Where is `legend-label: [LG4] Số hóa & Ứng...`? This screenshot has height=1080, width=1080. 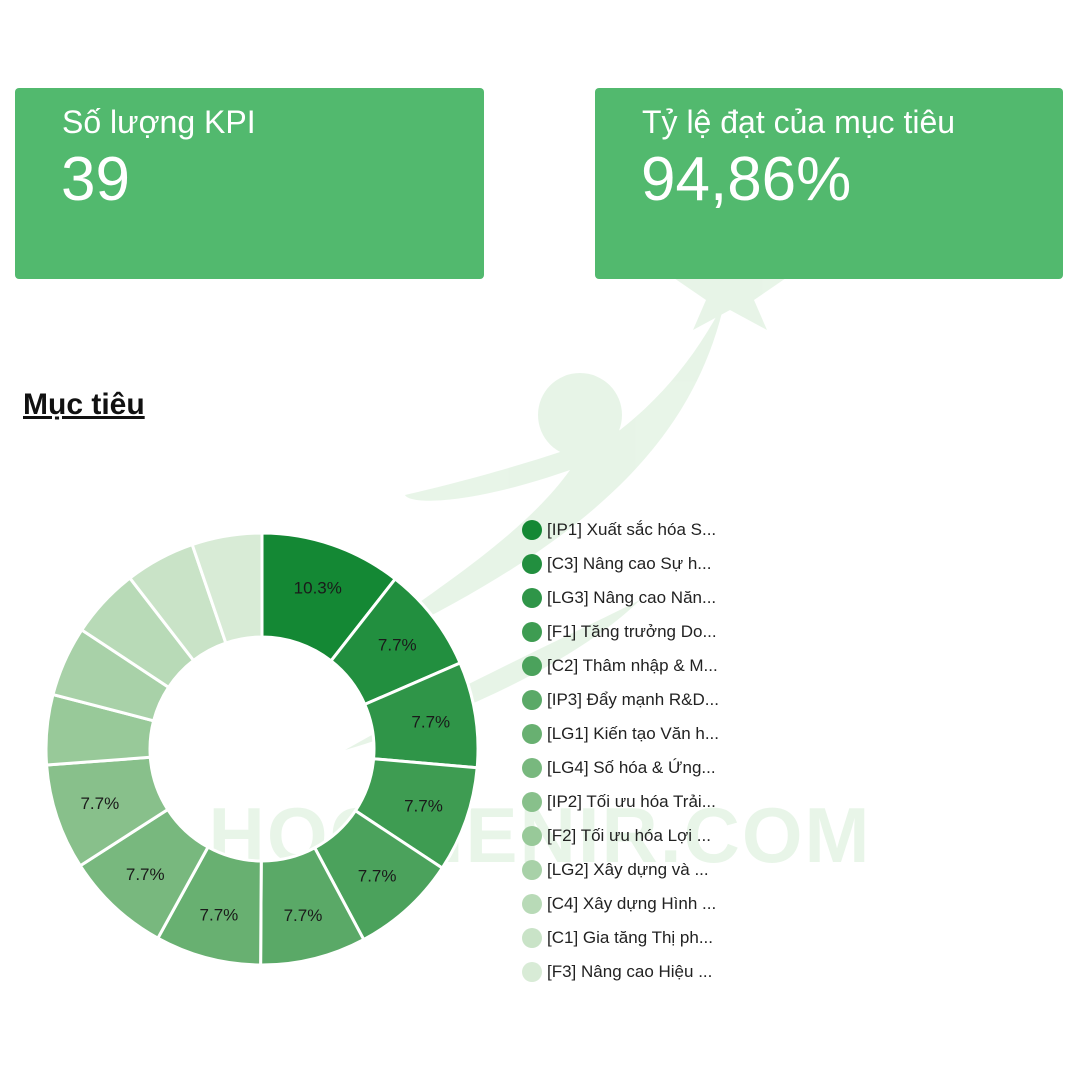 legend-label: [LG4] Số hóa & Ứng... is located at coordinates (631, 767).